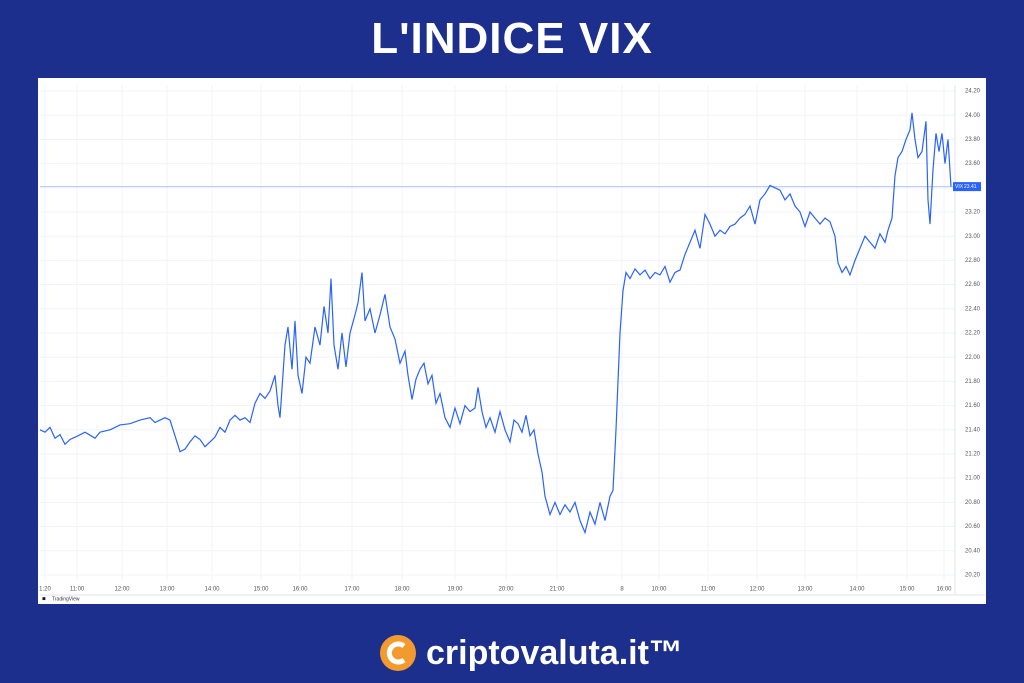  I want to click on brand-text: criptovaluta.it™, so click(554, 652).